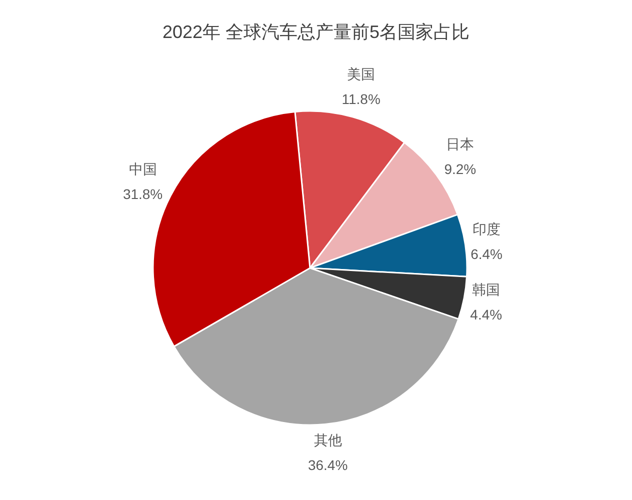 Image resolution: width=632 pixels, height=500 pixels. What do you see at coordinates (316, 32) in the screenshot?
I see `title: 2022年 全球汽车总产量前5名国家占比` at bounding box center [316, 32].